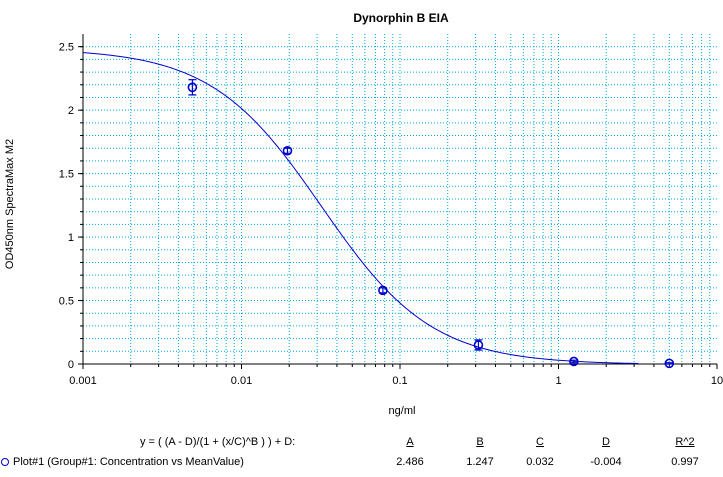 This screenshot has height=477, width=723. What do you see at coordinates (410, 462) in the screenshot?
I see `param-value-a: 2.486` at bounding box center [410, 462].